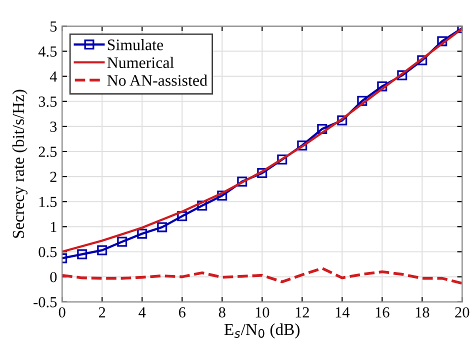 The image size is (474, 349). I want to click on y-tick-label: 4, so click(53, 77).